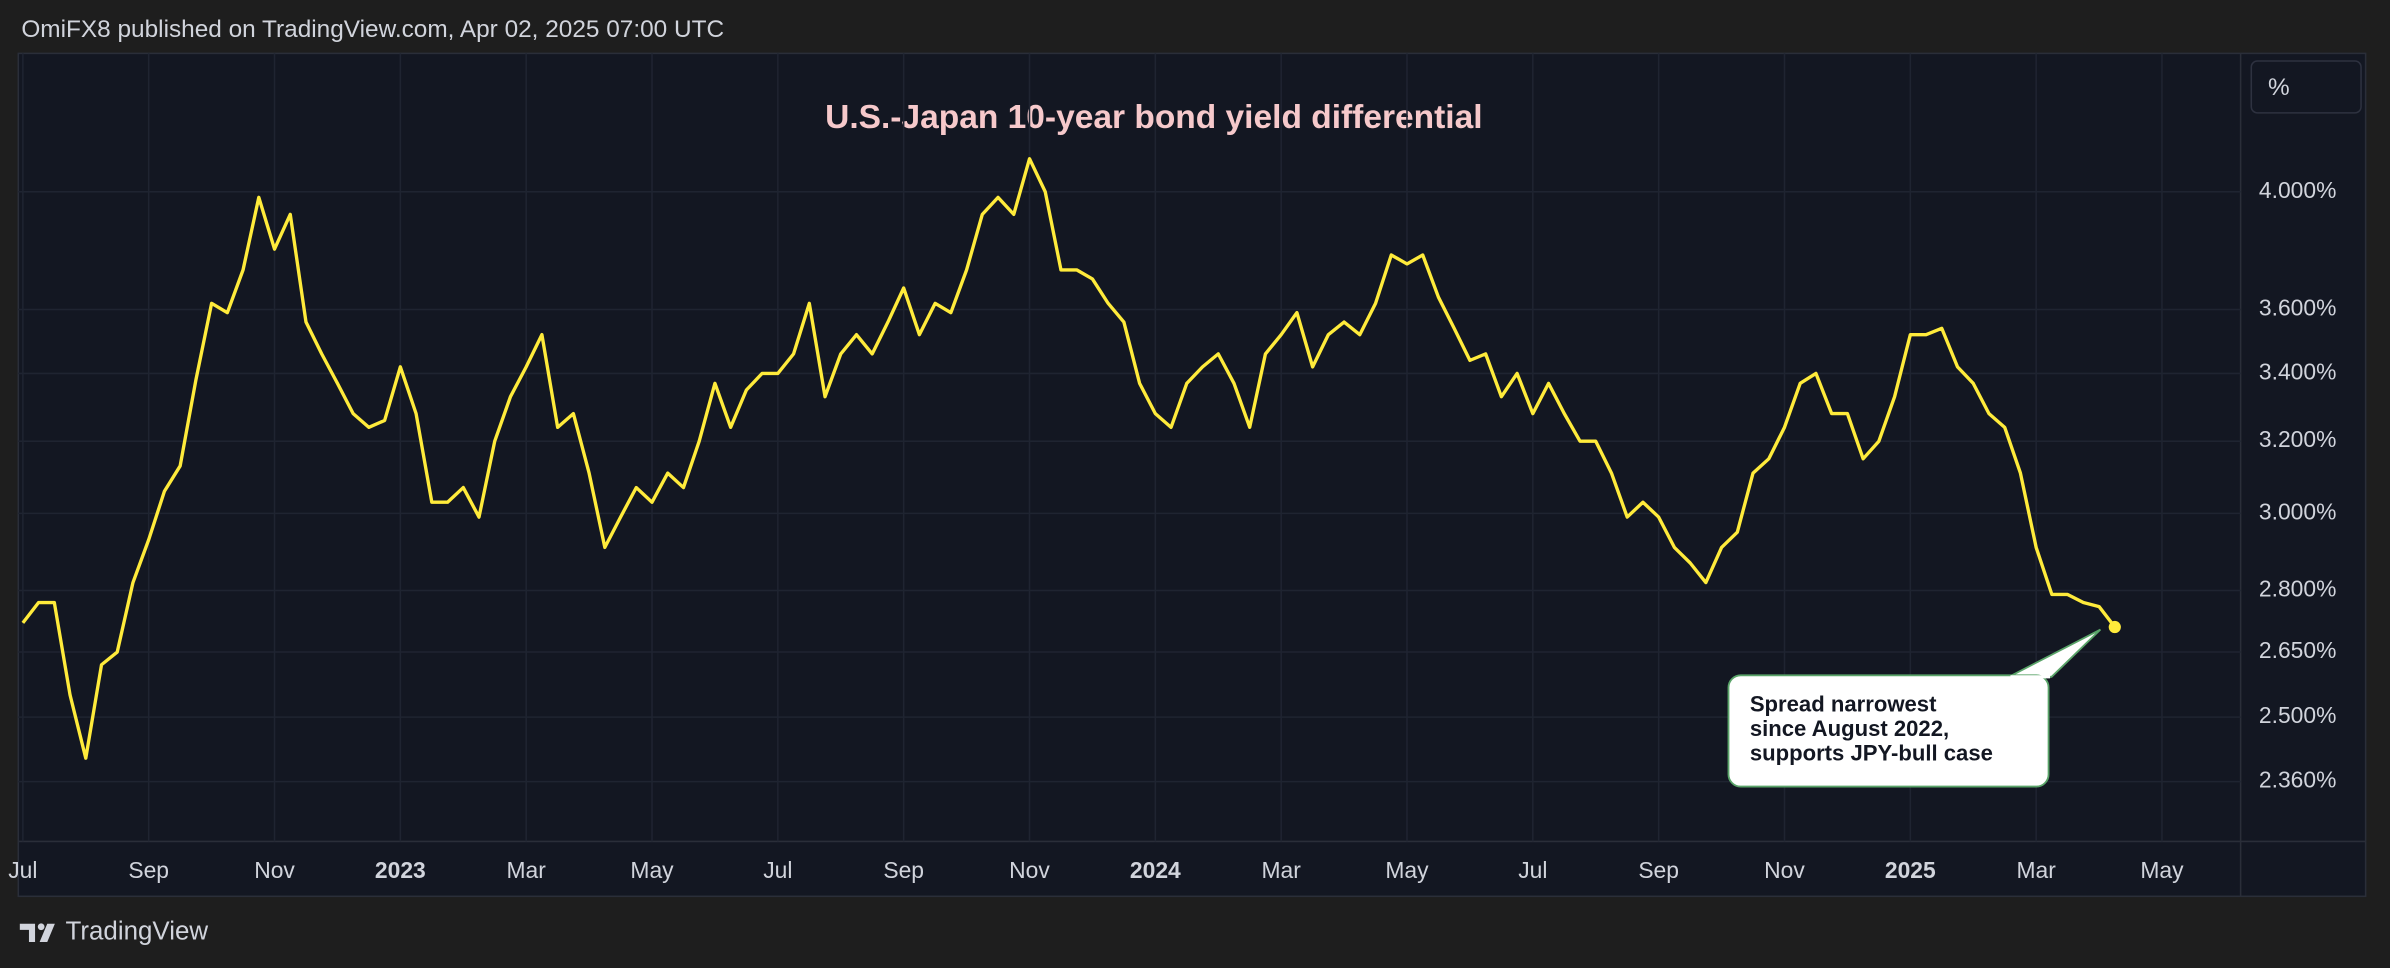 This screenshot has width=2390, height=968. I want to click on x-tick-label: 2024, so click(1155, 870).